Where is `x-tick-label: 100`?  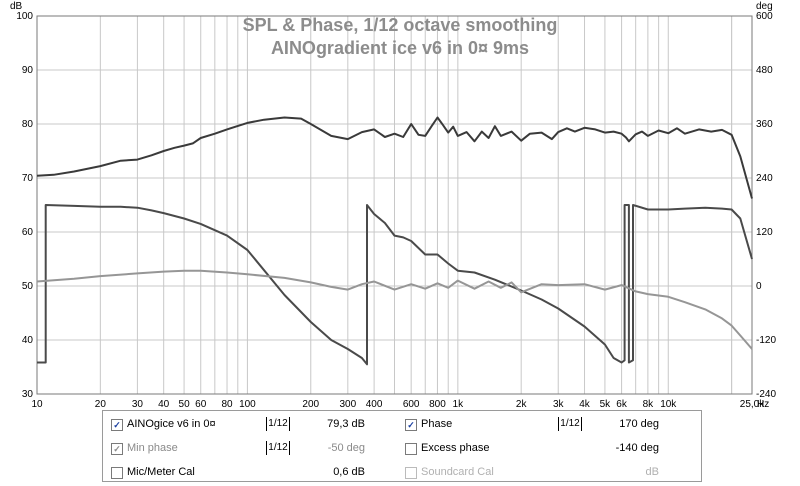 x-tick-label: 100 is located at coordinates (247, 404).